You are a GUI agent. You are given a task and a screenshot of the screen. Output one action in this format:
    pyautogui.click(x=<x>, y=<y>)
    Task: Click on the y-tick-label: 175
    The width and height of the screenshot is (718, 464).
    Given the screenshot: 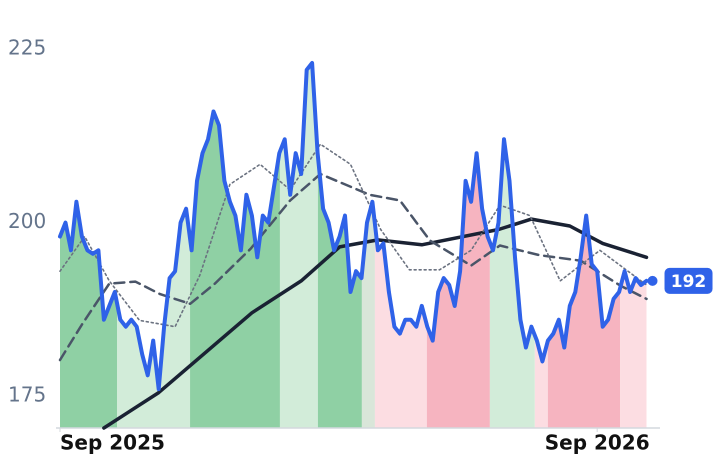 What is the action you would take?
    pyautogui.click(x=27, y=395)
    